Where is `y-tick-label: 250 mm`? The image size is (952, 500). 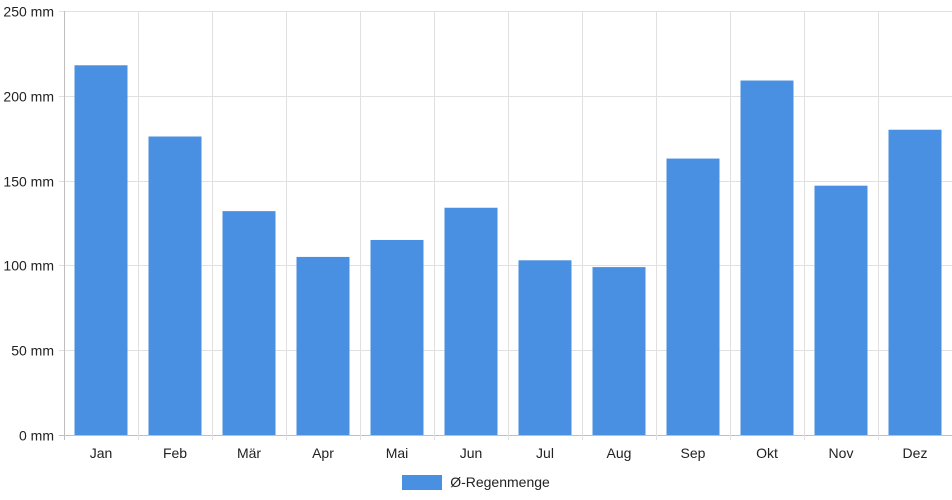 y-tick-label: 250 mm is located at coordinates (28, 12).